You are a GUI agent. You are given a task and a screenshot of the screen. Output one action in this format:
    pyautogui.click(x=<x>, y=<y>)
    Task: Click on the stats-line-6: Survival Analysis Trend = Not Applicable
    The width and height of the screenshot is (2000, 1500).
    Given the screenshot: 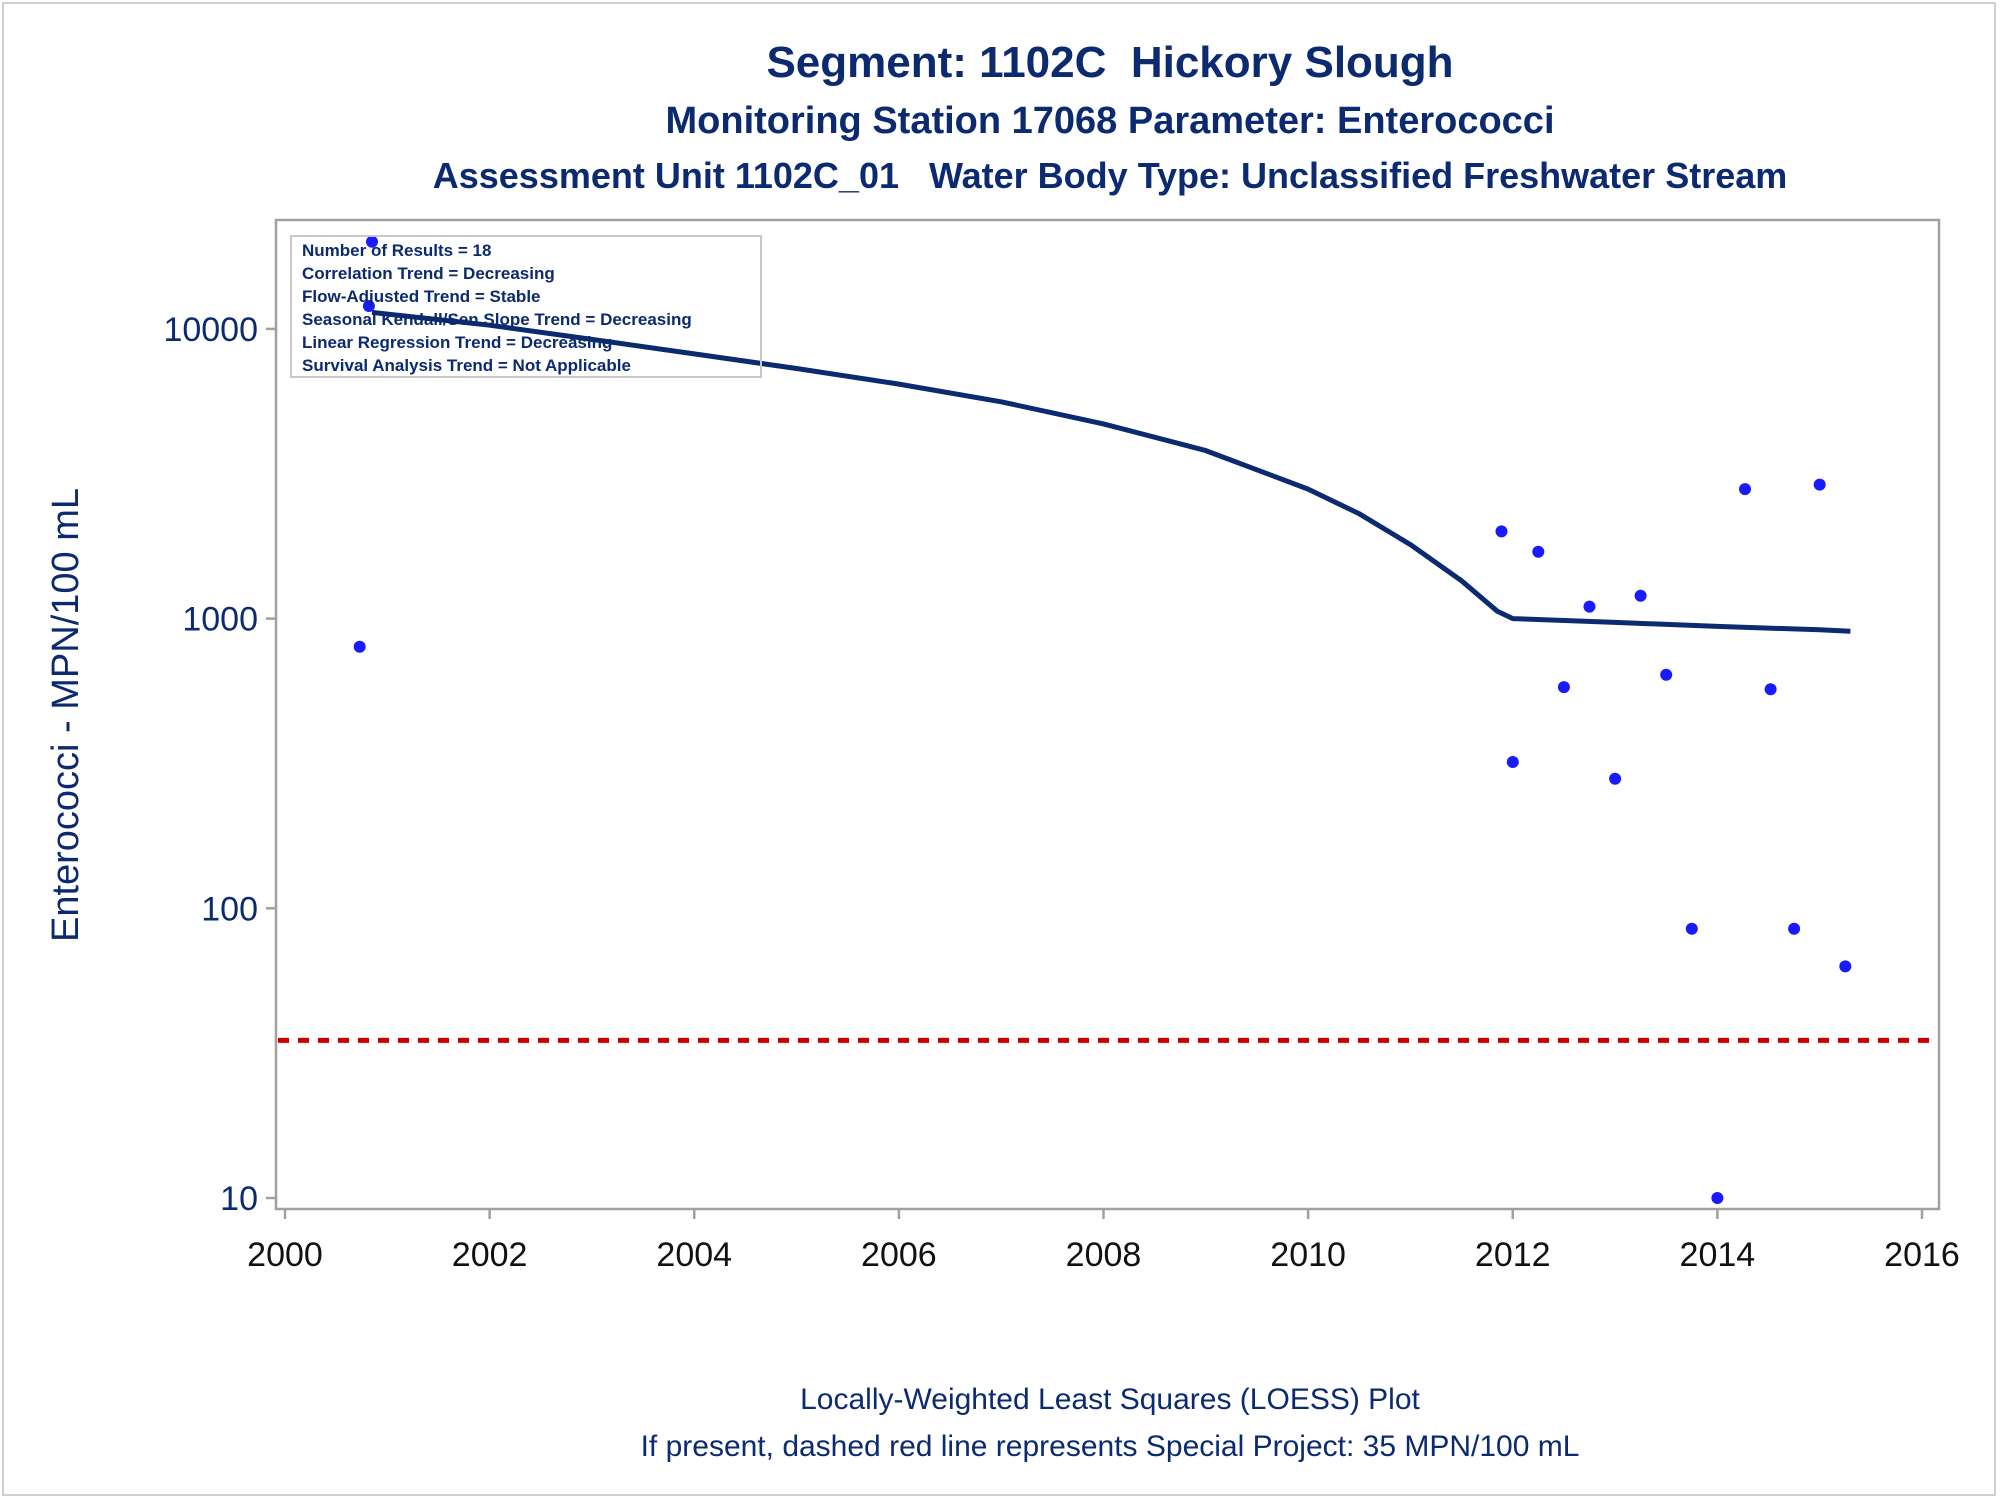 What is the action you would take?
    pyautogui.click(x=466, y=365)
    